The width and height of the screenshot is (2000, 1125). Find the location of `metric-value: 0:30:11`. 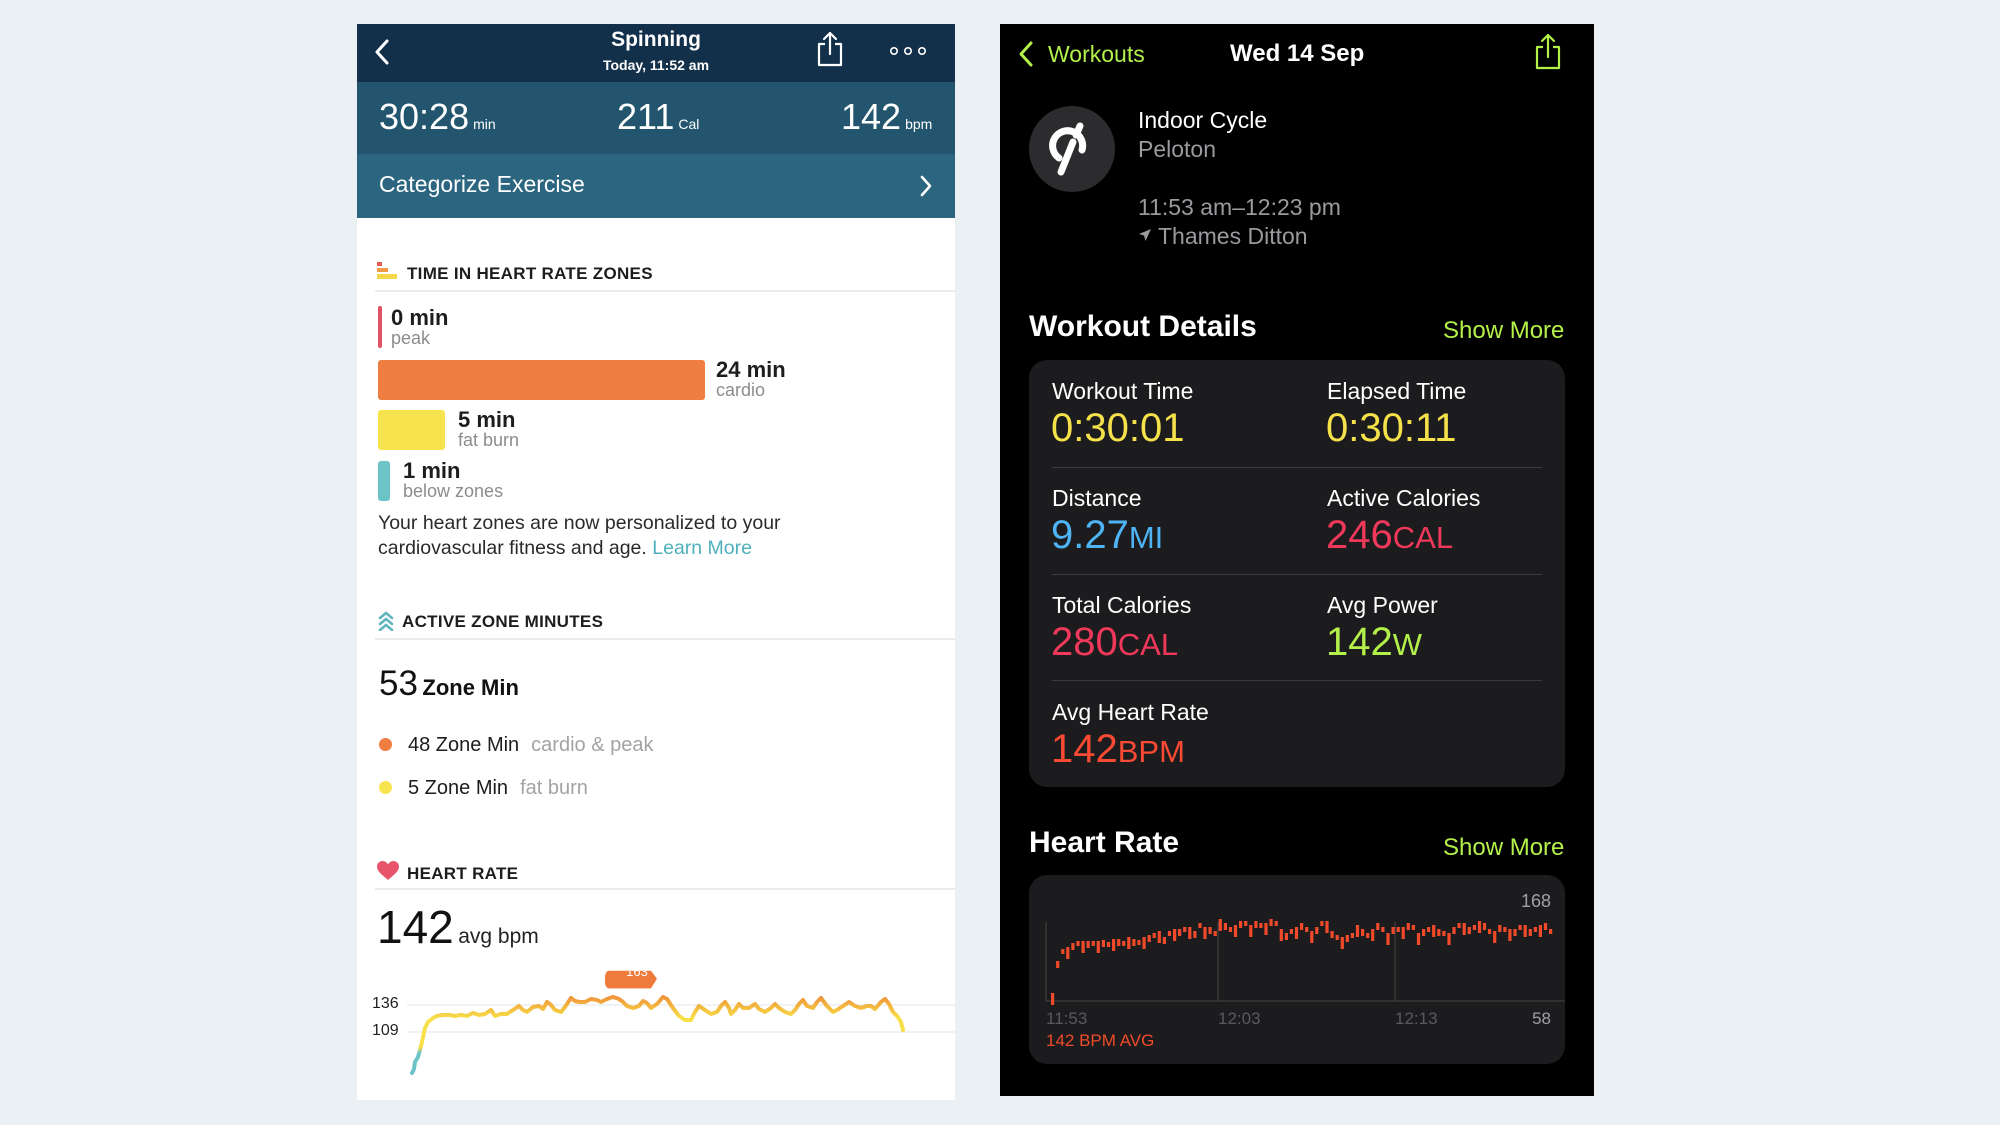

metric-value: 0:30:11 is located at coordinates (1391, 428).